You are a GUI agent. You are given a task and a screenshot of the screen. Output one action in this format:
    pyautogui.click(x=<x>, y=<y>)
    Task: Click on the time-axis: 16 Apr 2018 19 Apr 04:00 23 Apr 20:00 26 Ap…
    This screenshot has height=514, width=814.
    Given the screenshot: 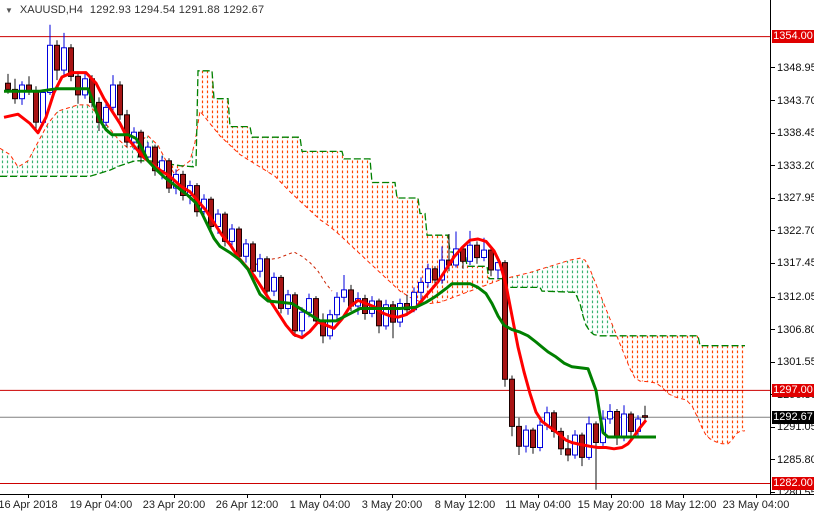 What is the action you would take?
    pyautogui.click(x=407, y=504)
    